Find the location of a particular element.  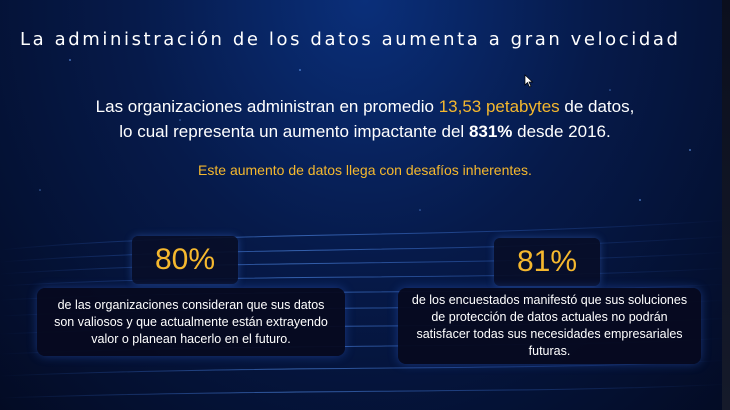

headline-line-1-suffix: de datos, is located at coordinates (597, 106).